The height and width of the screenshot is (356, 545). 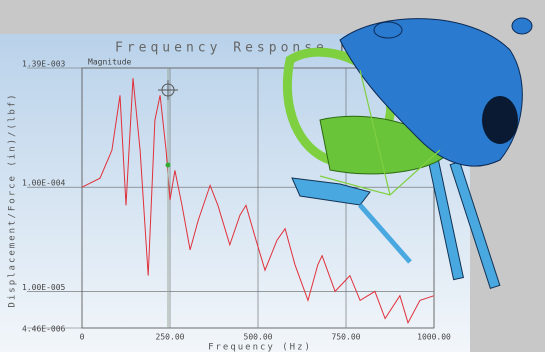 What do you see at coordinates (434, 337) in the screenshot?
I see `x-tick-label: 1000.00` at bounding box center [434, 337].